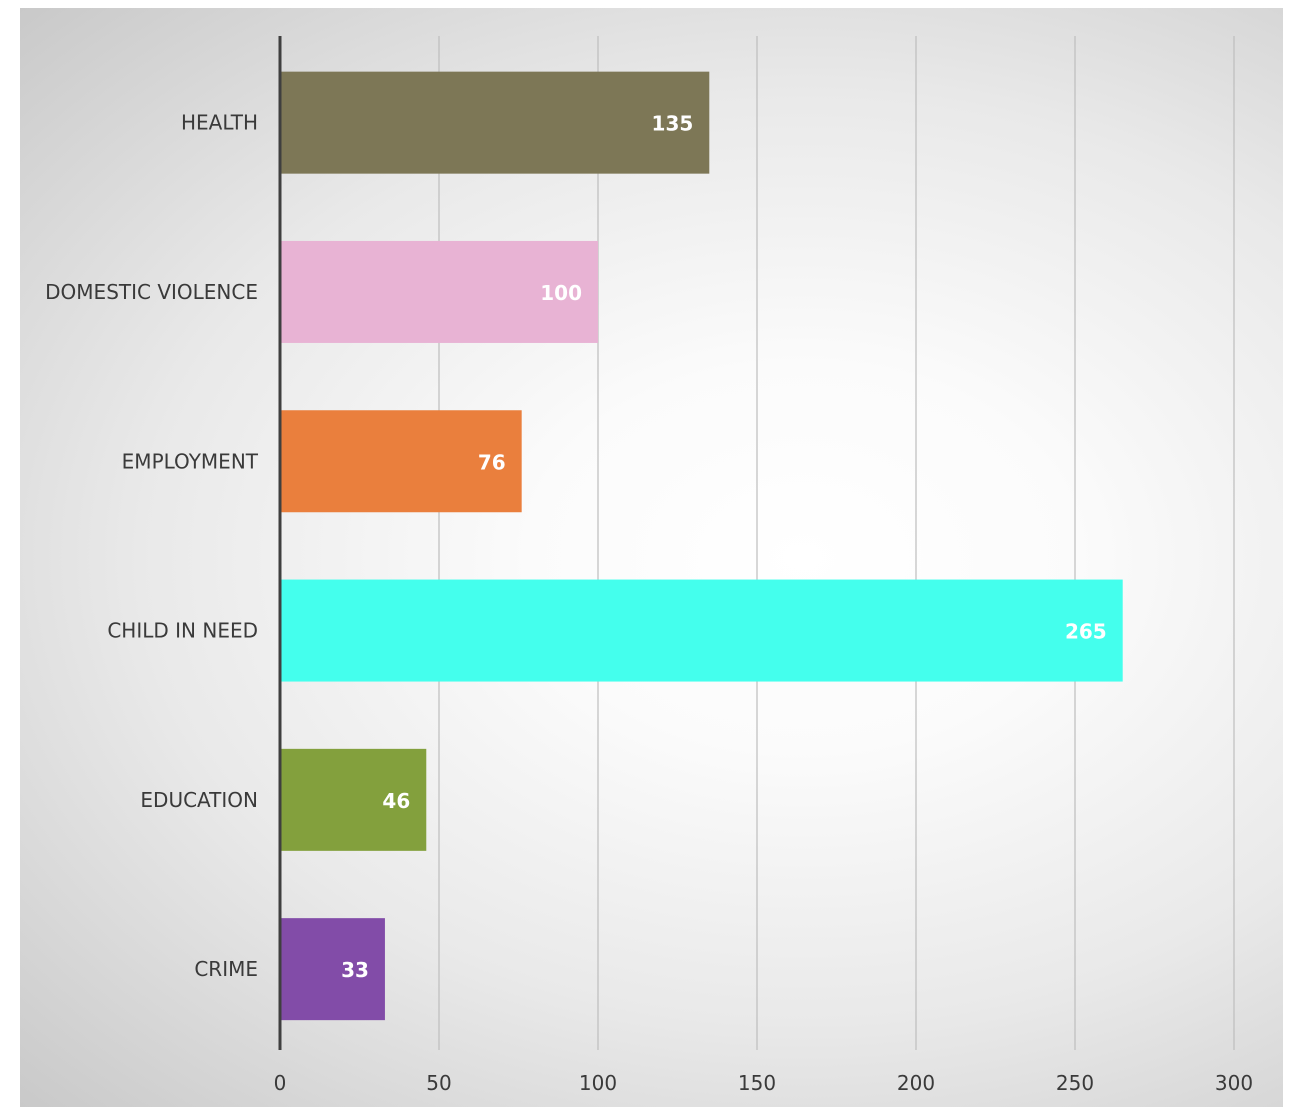 This screenshot has height=1107, width=1290. What do you see at coordinates (151, 292) in the screenshot?
I see `category-label: DOMESTIC VIOLENCE` at bounding box center [151, 292].